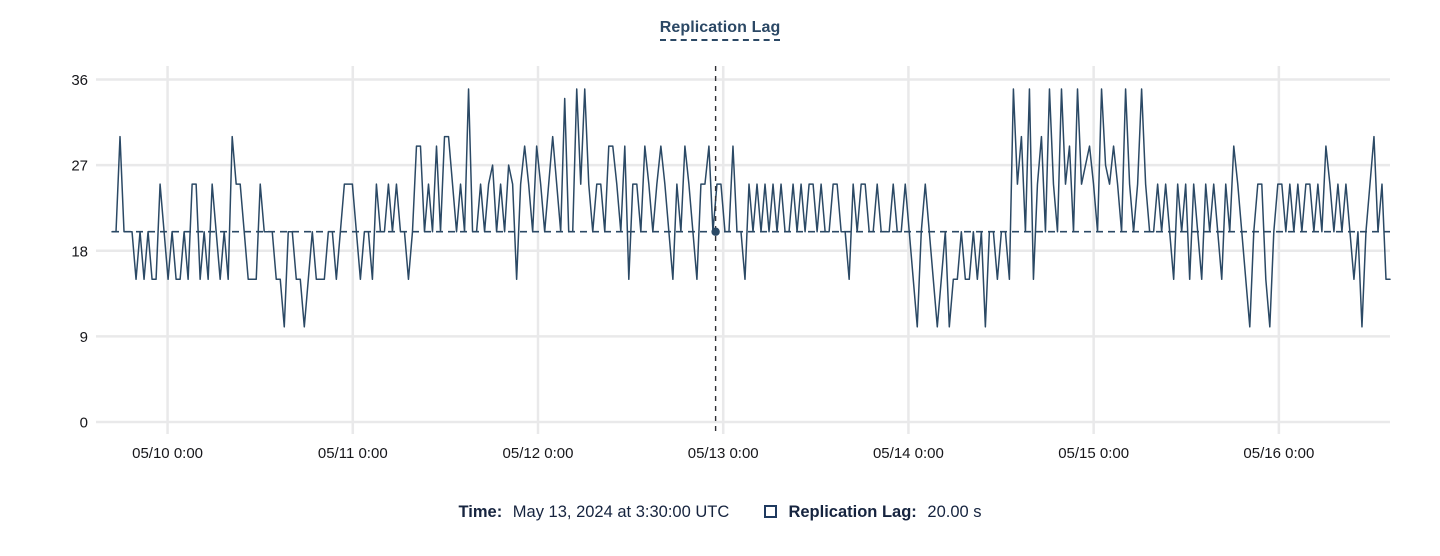  I want to click on footer-time-label: Time:, so click(480, 512).